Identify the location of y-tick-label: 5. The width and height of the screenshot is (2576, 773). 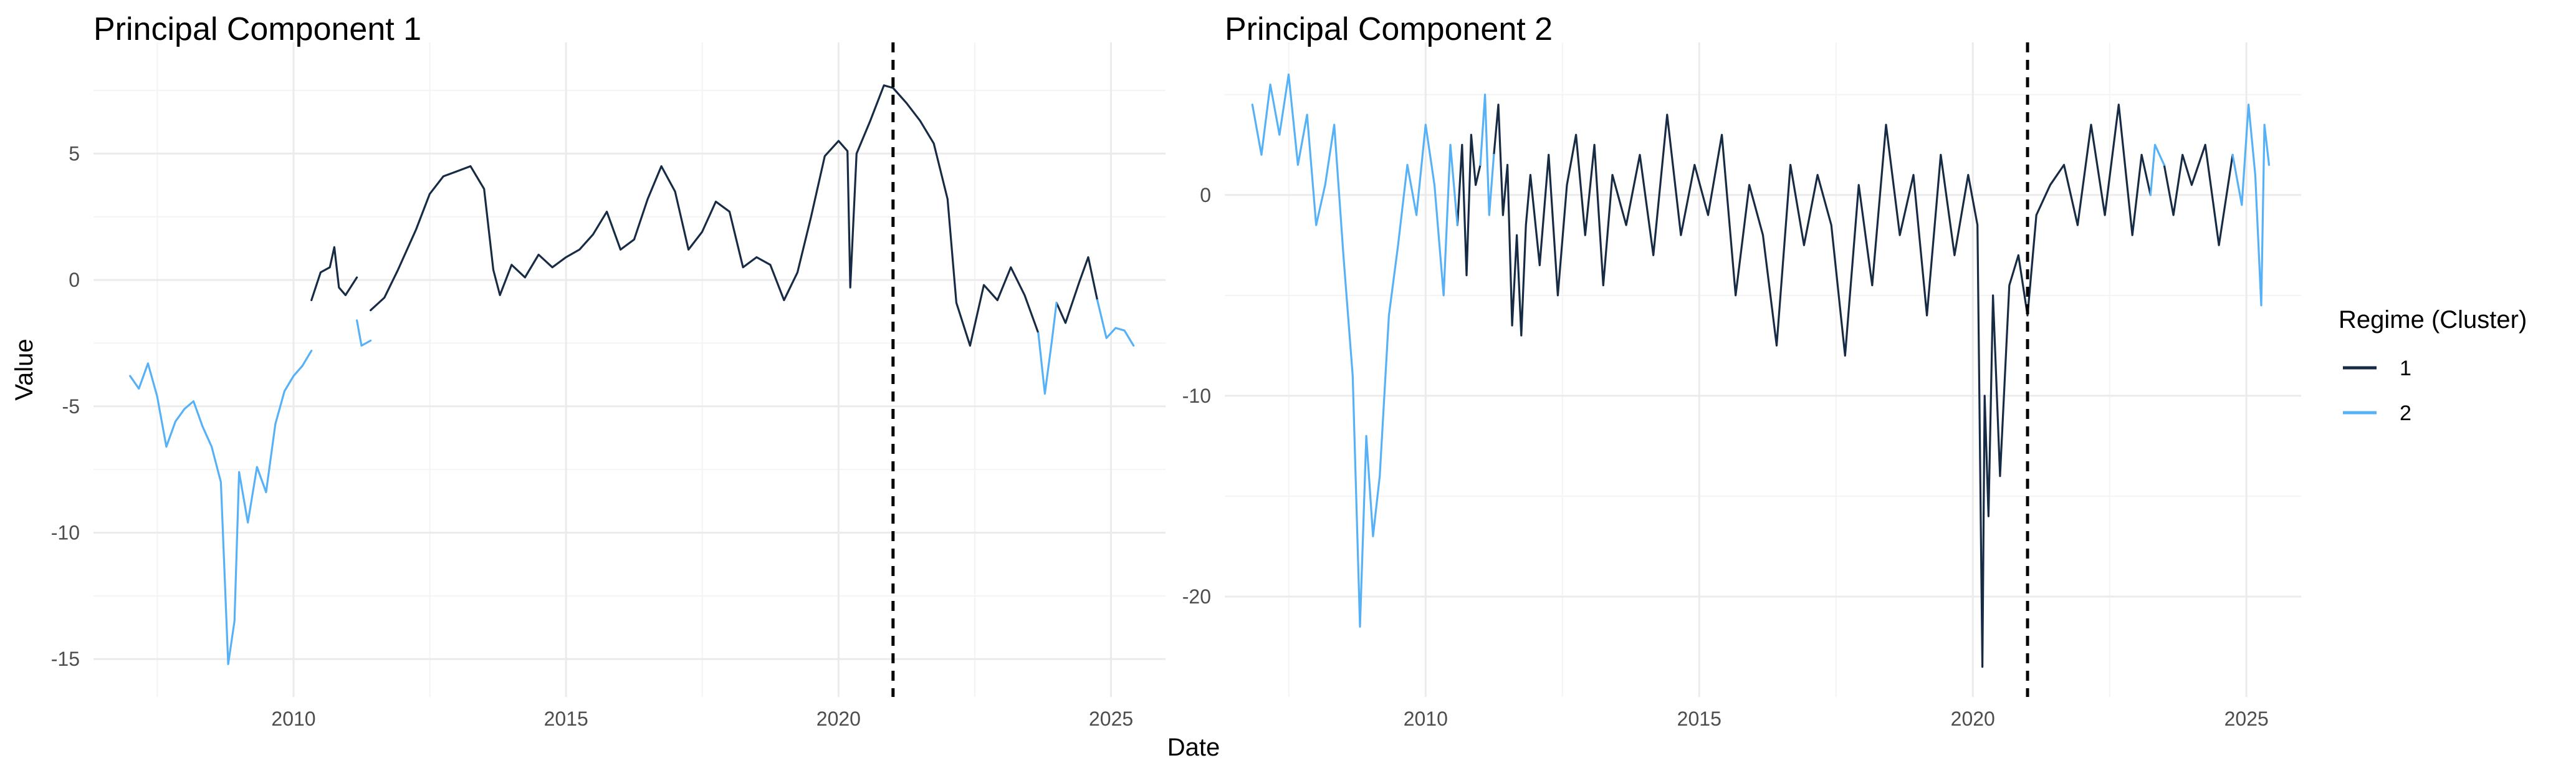
(74, 153).